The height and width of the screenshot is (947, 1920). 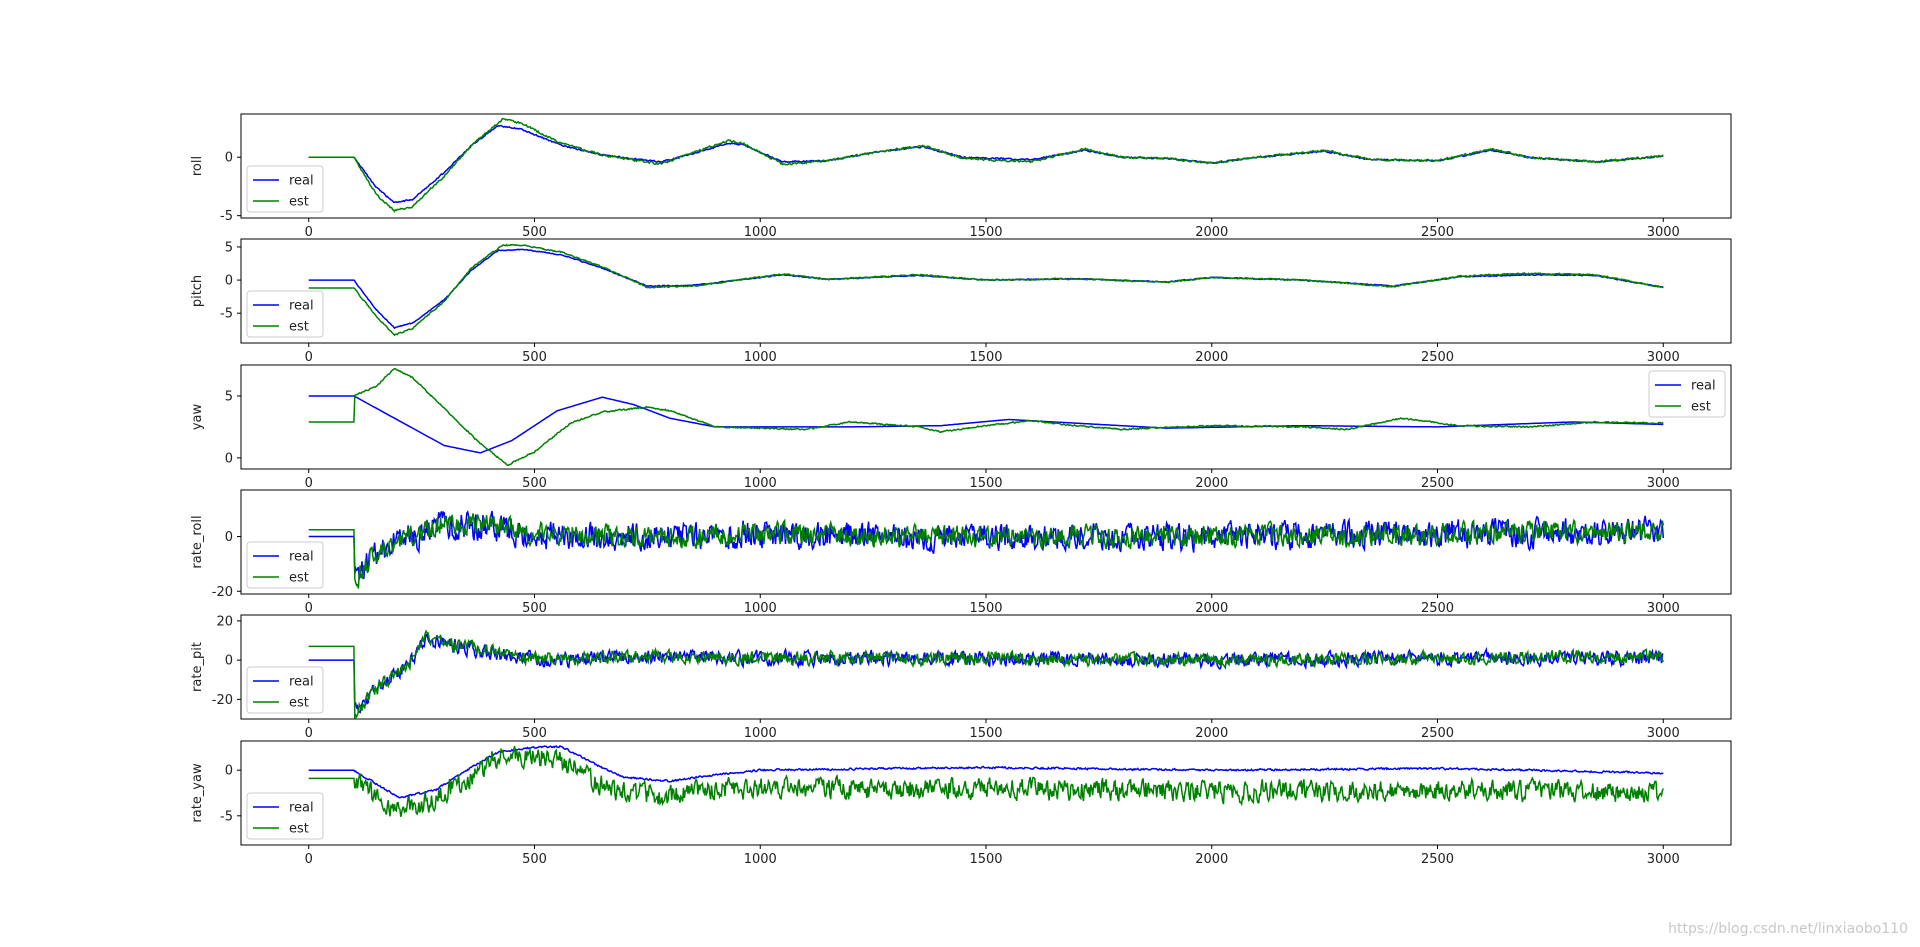 I want to click on watermark: https://blog.csdn.net/linxiaobo110, so click(x=1788, y=929).